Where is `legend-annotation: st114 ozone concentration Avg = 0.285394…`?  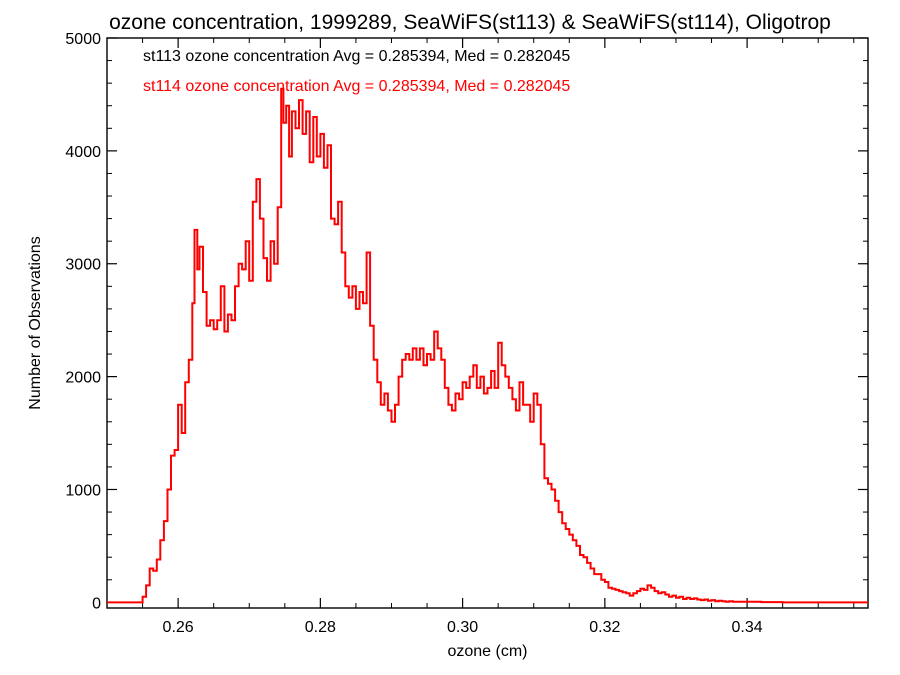
legend-annotation: st114 ozone concentration Avg = 0.285394… is located at coordinates (356, 86).